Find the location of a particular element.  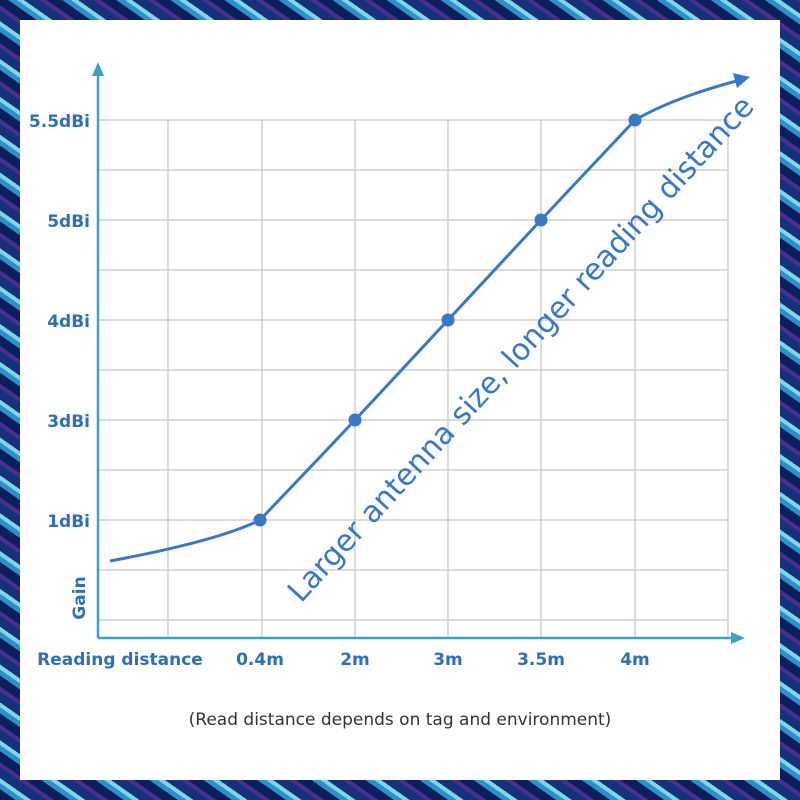

y-axis-title: Gain is located at coordinates (80, 597).